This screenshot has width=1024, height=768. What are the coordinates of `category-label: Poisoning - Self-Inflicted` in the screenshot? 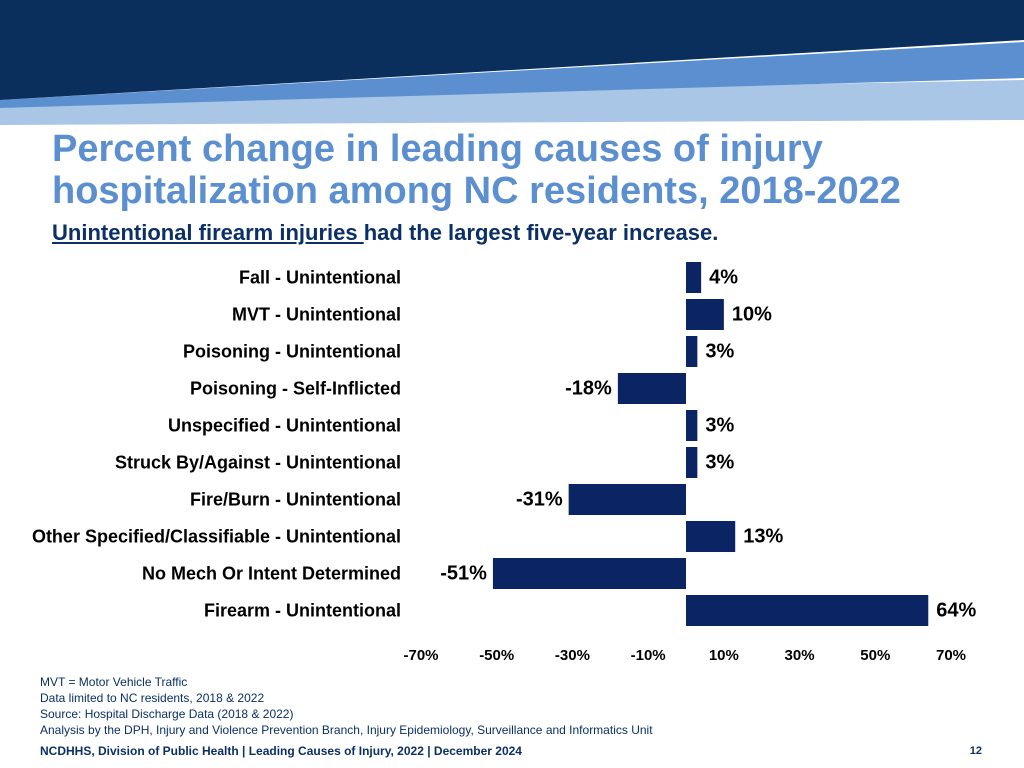 It's located at (295, 389).